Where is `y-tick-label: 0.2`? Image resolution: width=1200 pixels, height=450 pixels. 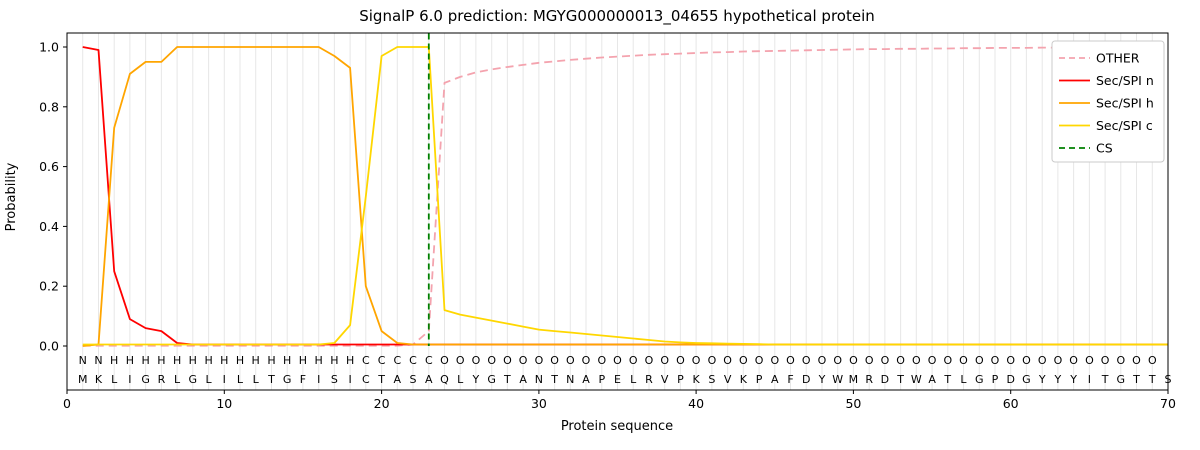 y-tick-label: 0.2 is located at coordinates (49, 286).